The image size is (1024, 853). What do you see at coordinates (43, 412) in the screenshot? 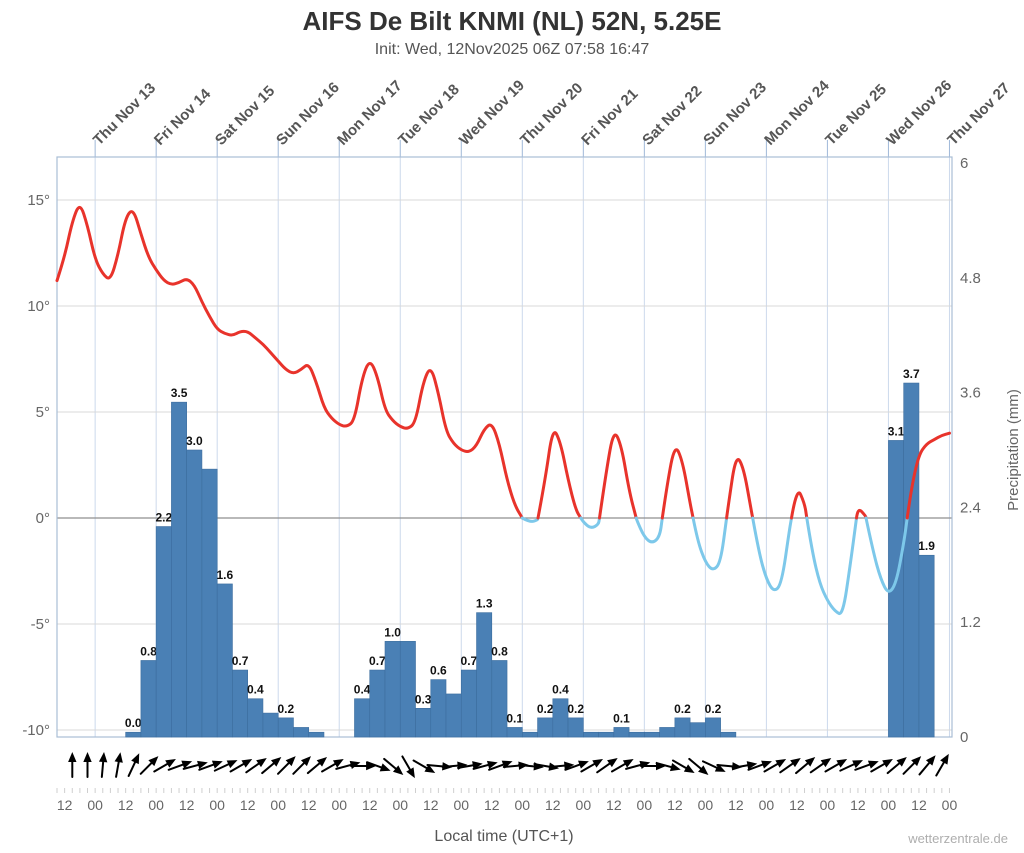
I see `temp-tick-label: 5°` at bounding box center [43, 412].